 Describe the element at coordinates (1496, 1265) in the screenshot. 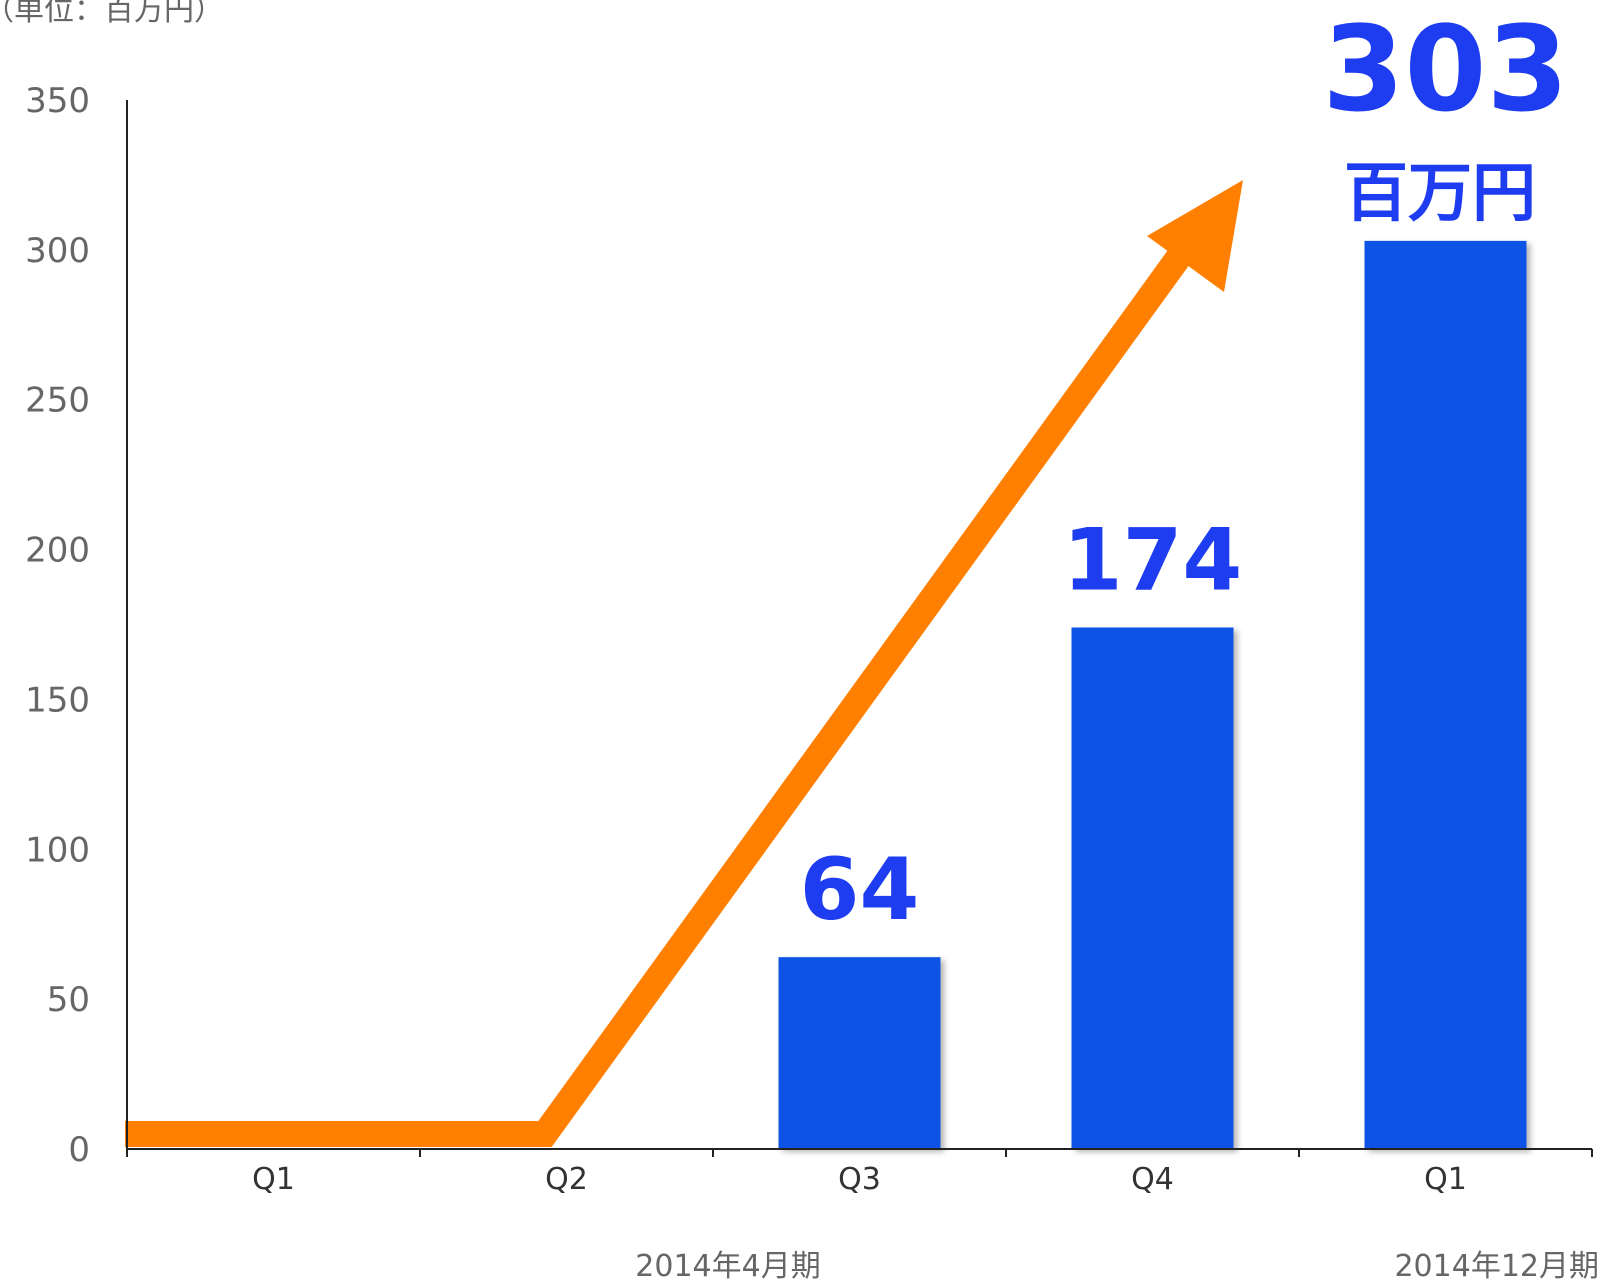

I see `period-label-2: 2014年12月期` at that location.